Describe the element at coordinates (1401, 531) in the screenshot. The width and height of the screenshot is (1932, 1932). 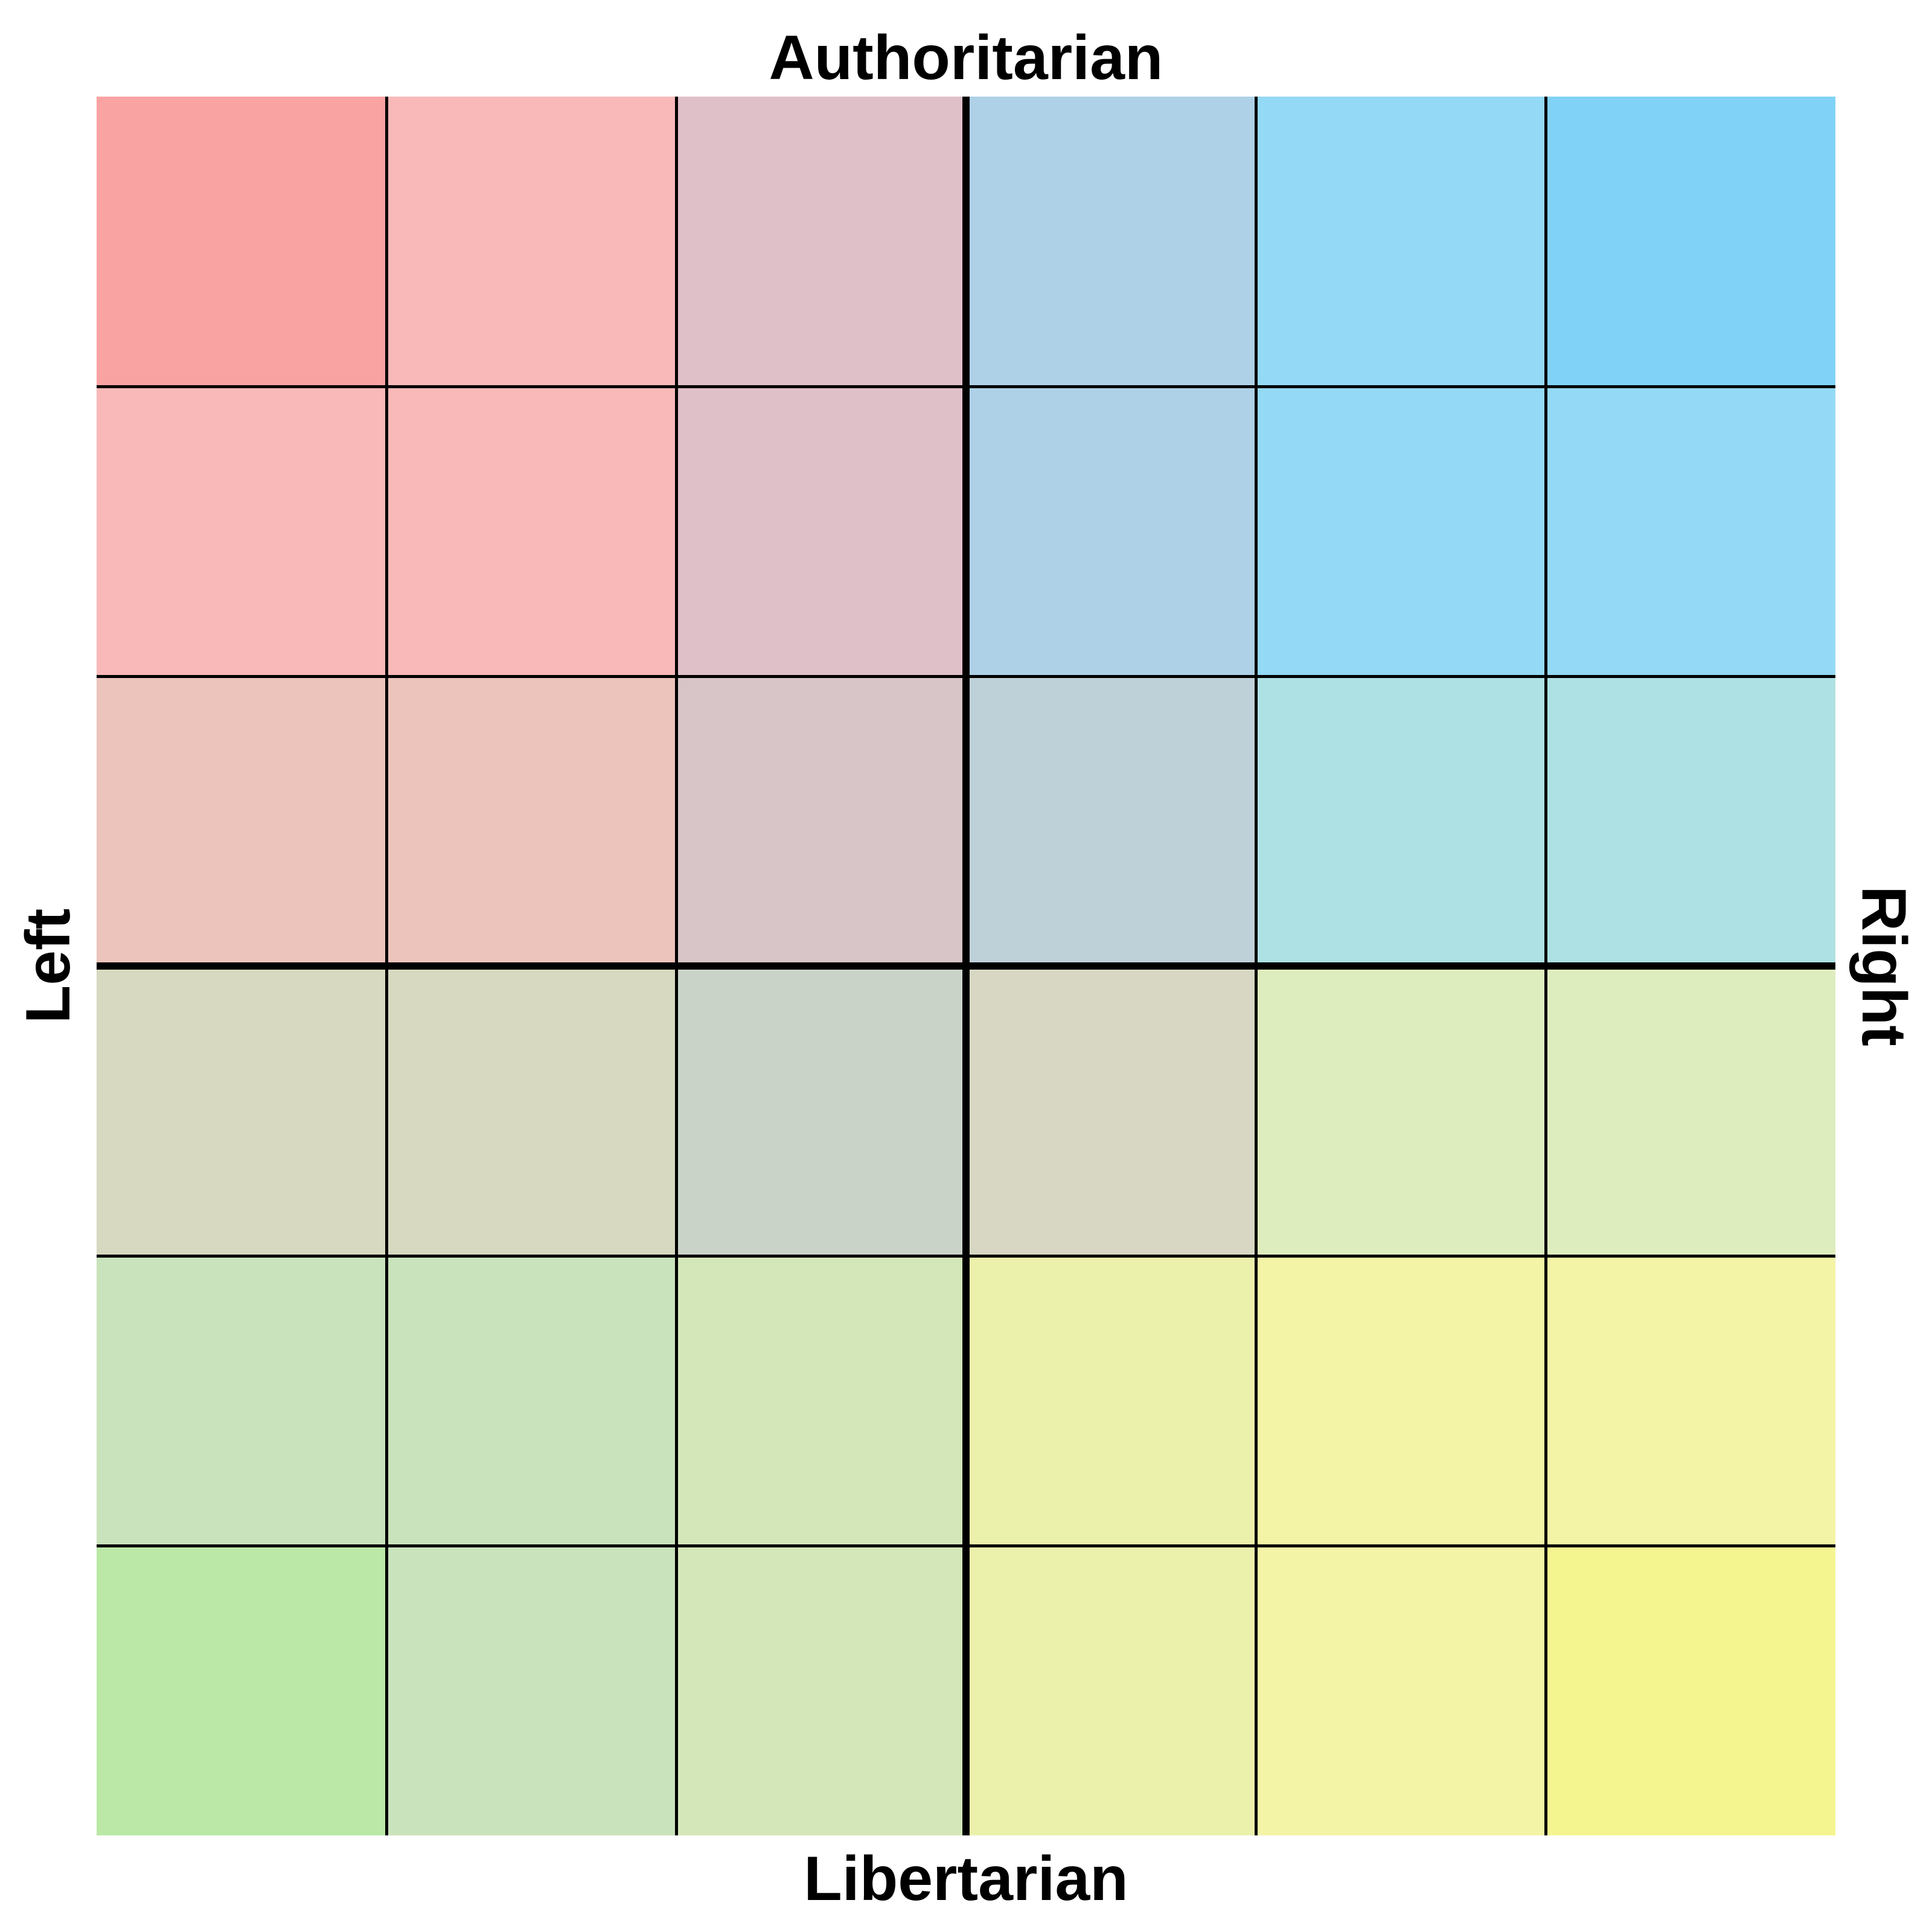
I see `grid-cell-r2-c5` at that location.